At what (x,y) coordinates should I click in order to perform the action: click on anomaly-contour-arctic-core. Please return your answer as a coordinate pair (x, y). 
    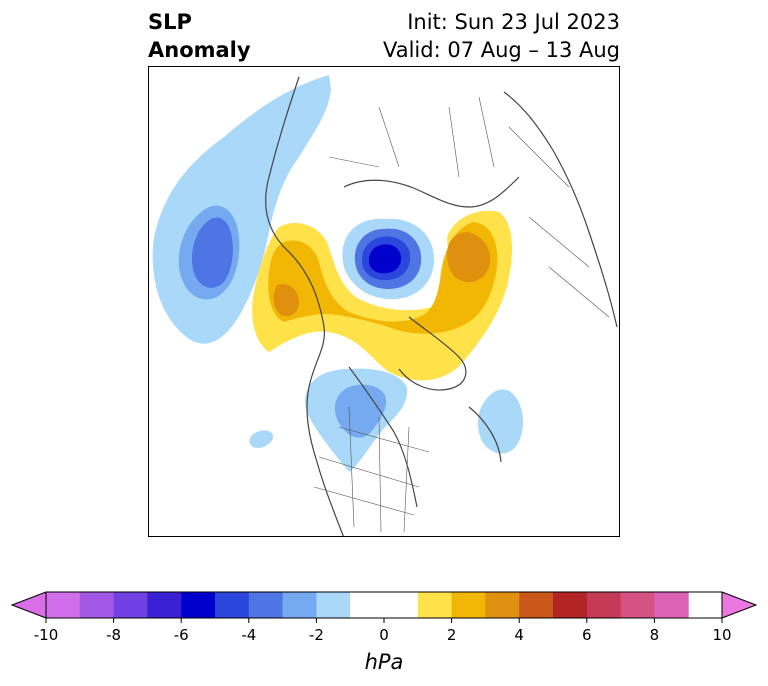
    Looking at the image, I should click on (385, 259).